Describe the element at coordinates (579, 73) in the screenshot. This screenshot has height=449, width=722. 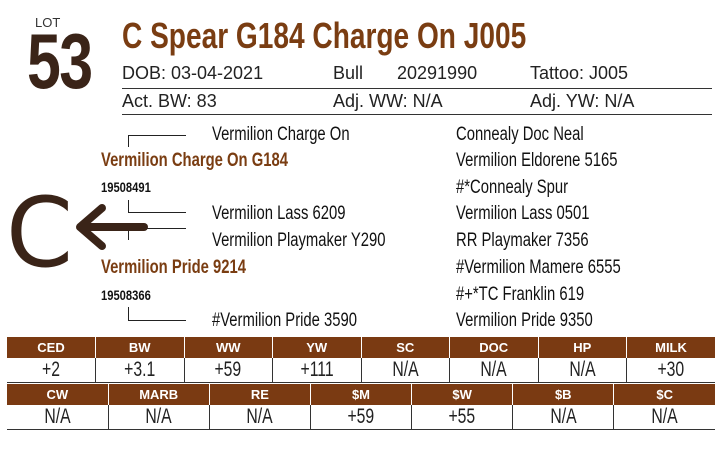
I see `tattoo: Tattoo: J005` at that location.